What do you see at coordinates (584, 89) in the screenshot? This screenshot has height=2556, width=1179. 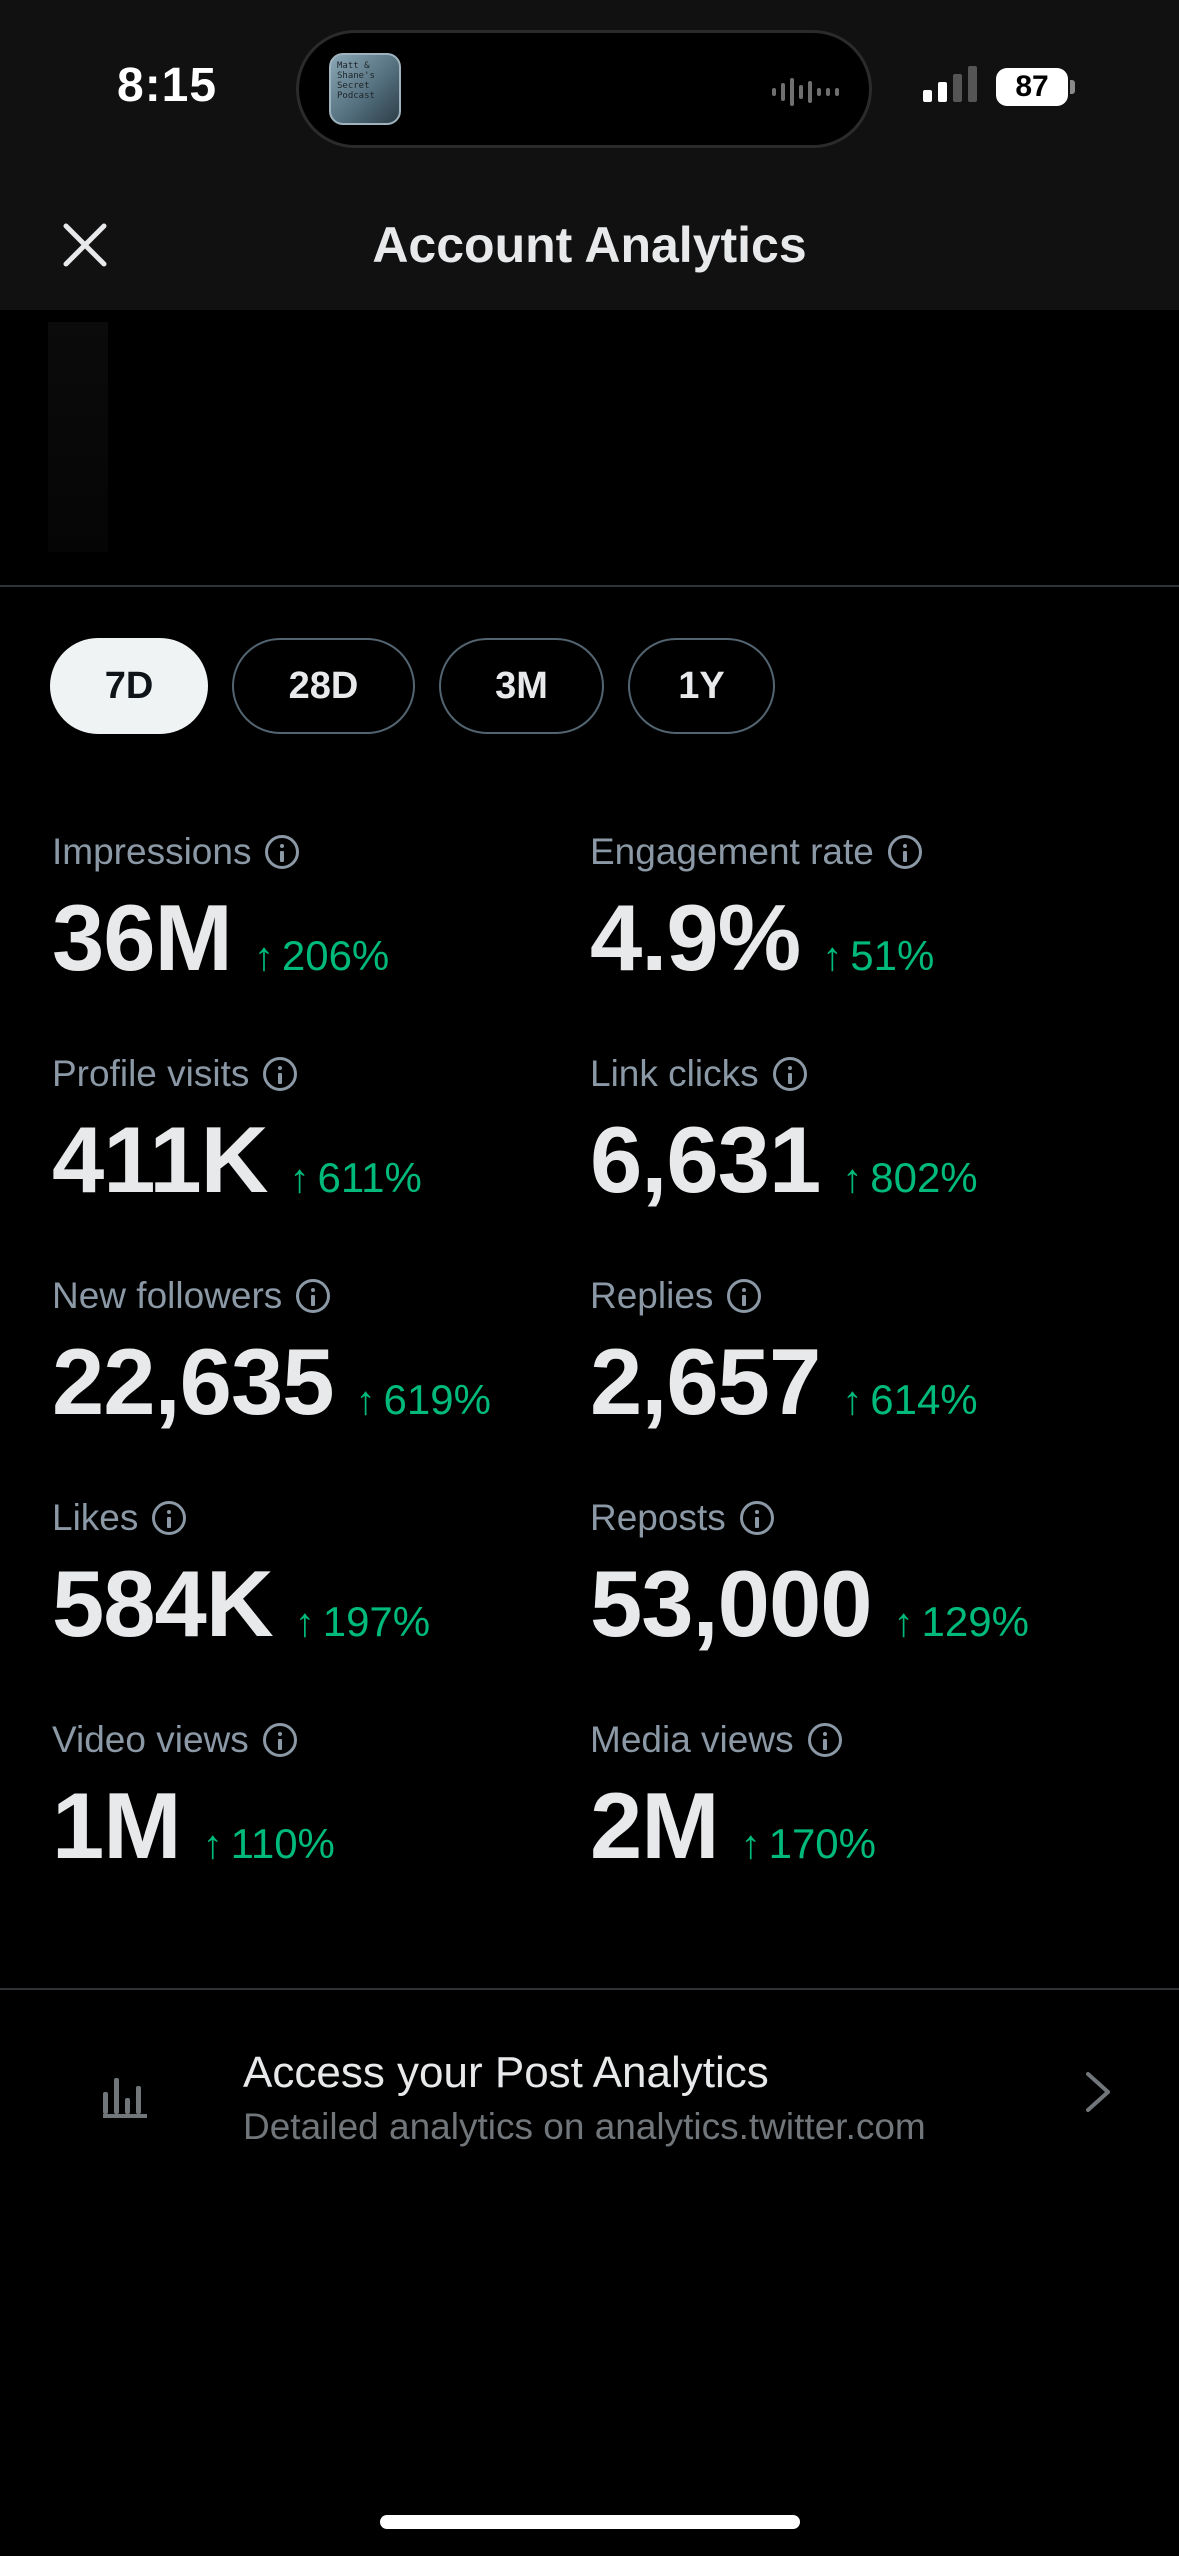 I see `dynamic-island: Matt & Shane's Secret Podcast` at bounding box center [584, 89].